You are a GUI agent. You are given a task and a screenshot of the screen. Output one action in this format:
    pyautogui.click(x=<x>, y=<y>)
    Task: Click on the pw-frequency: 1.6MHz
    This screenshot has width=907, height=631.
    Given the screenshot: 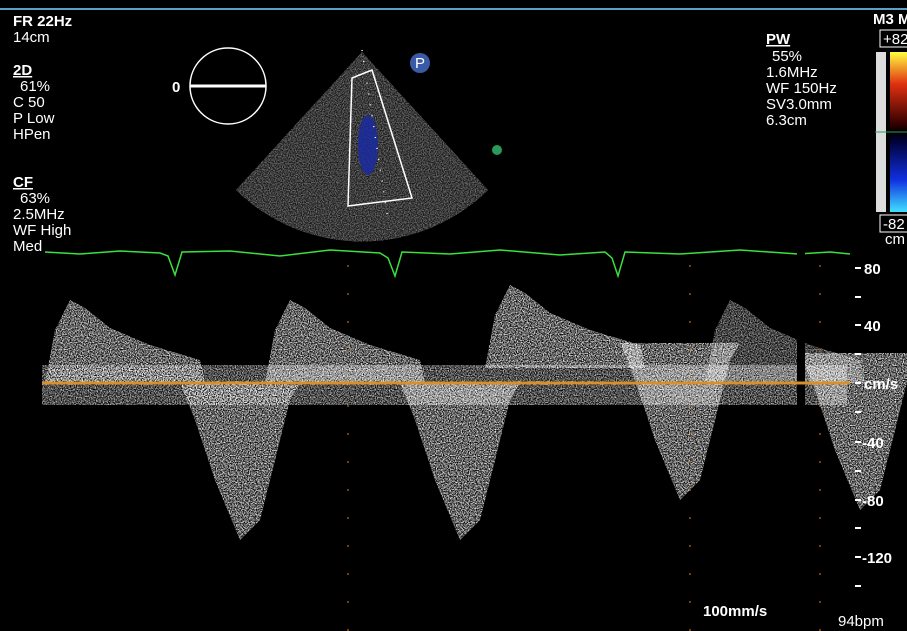 What is the action you would take?
    pyautogui.click(x=792, y=72)
    